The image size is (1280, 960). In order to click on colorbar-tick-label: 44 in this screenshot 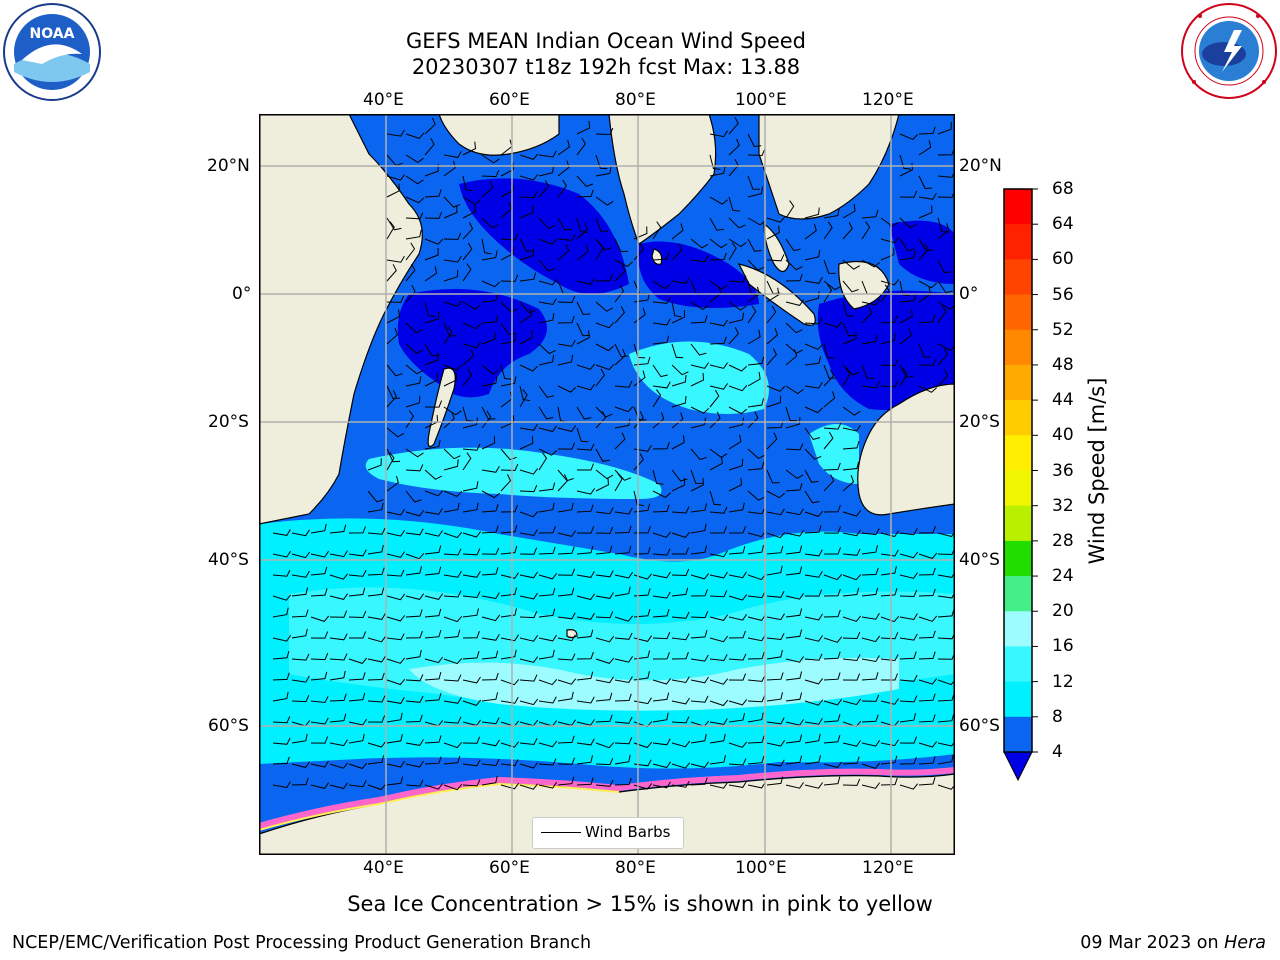, I will do `click(1063, 400)`.